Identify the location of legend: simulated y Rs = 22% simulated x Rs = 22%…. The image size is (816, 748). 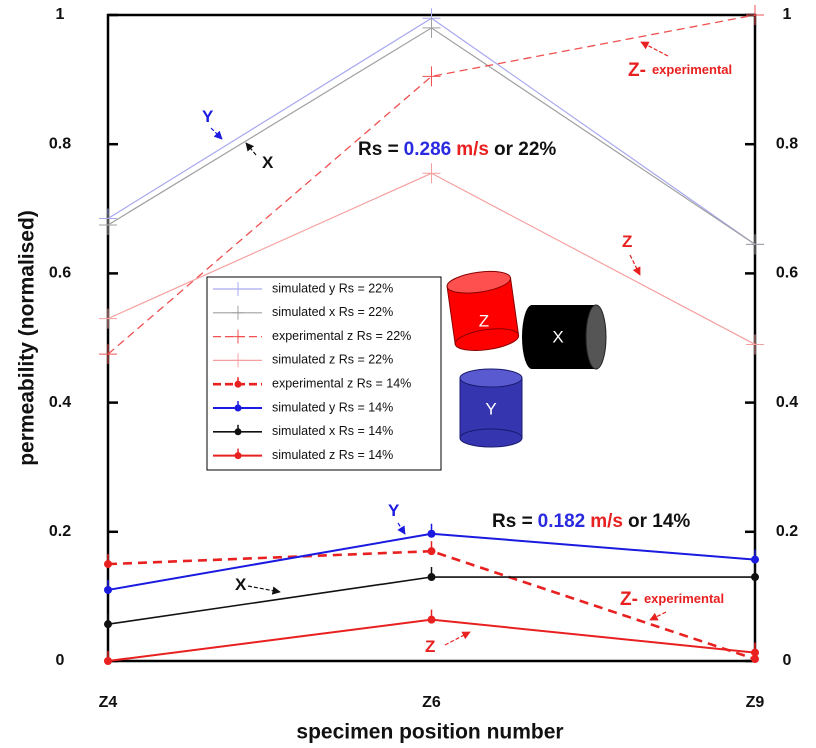
(324, 373).